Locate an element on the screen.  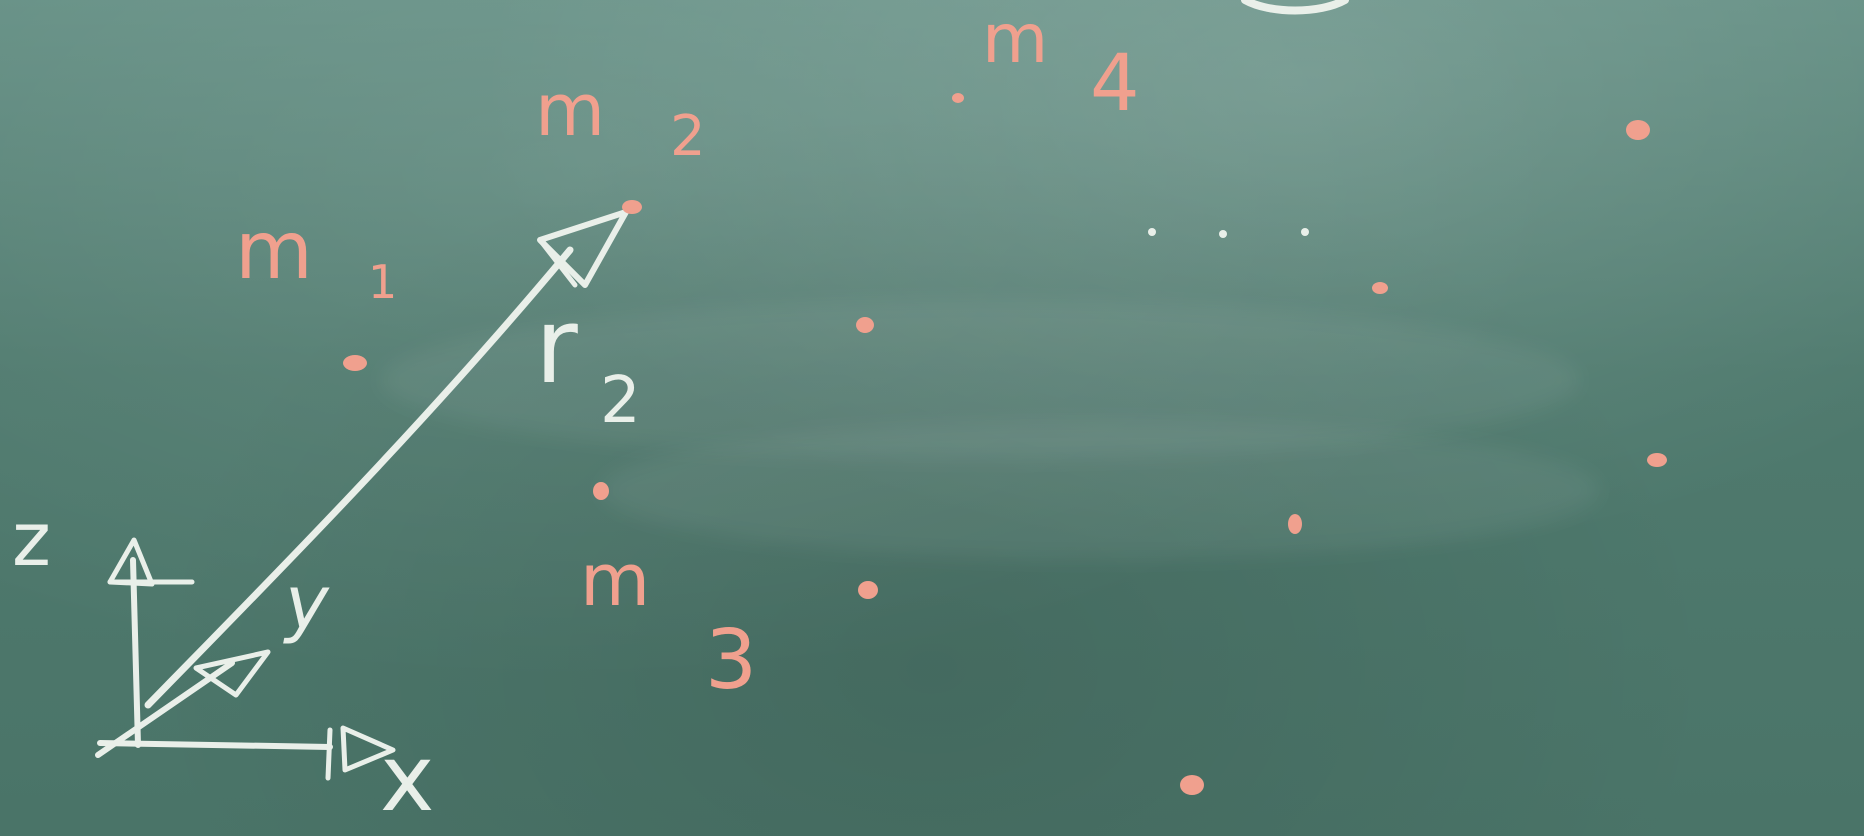
mass-2-subscript: 2 is located at coordinates (688, 136).